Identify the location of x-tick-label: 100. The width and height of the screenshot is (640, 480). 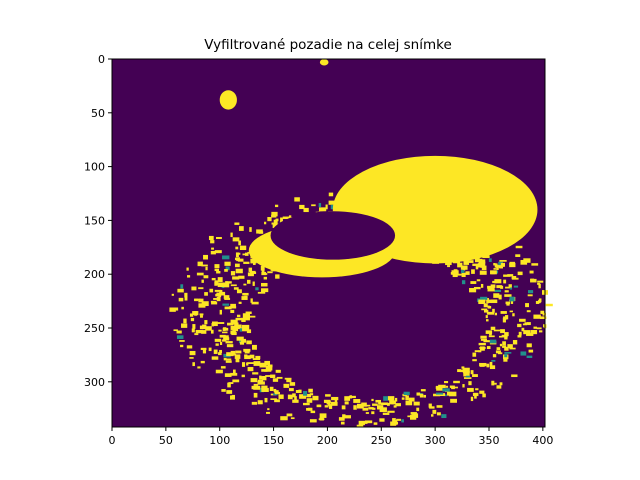
(219, 440).